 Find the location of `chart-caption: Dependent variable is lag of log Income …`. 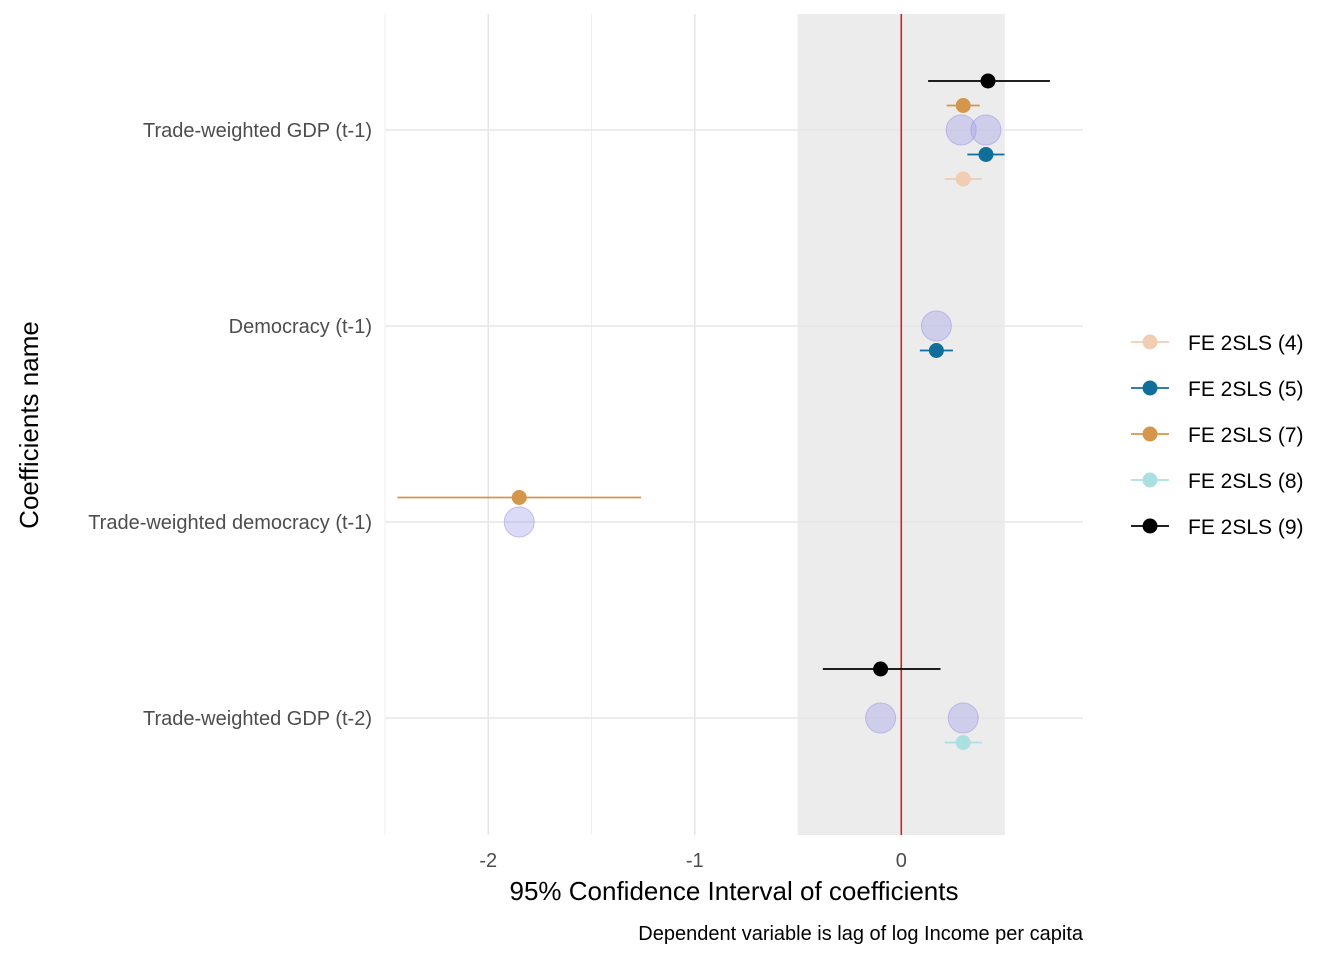

chart-caption: Dependent variable is lag of log Income … is located at coordinates (861, 934).